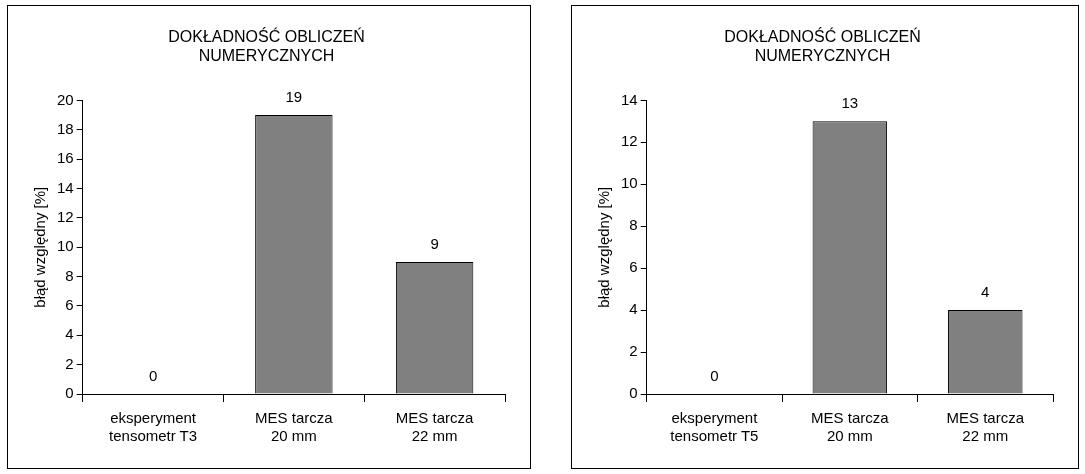 The image size is (1085, 474). I want to click on data-label: 19, so click(294, 96).